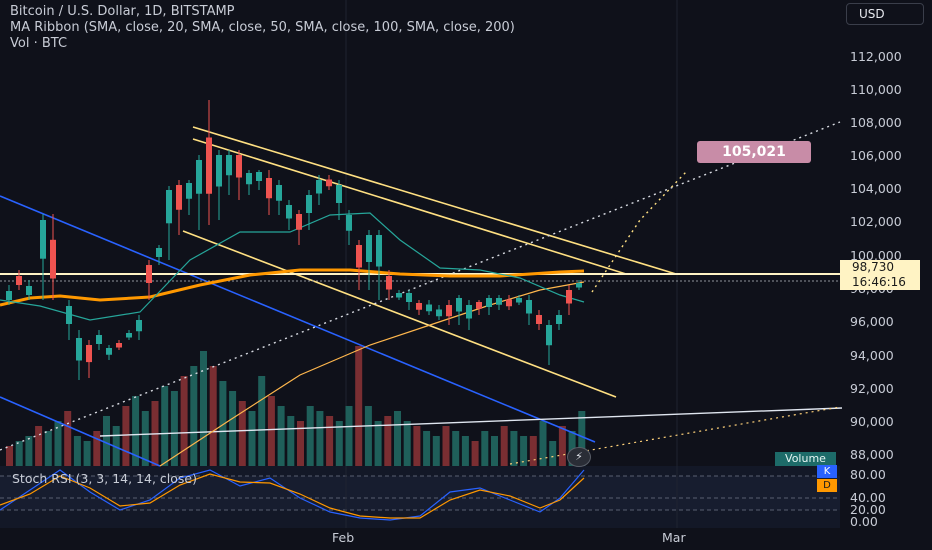 The image size is (932, 550). Describe the element at coordinates (868, 509) in the screenshot. I see `stoch-label: 20.00` at that location.